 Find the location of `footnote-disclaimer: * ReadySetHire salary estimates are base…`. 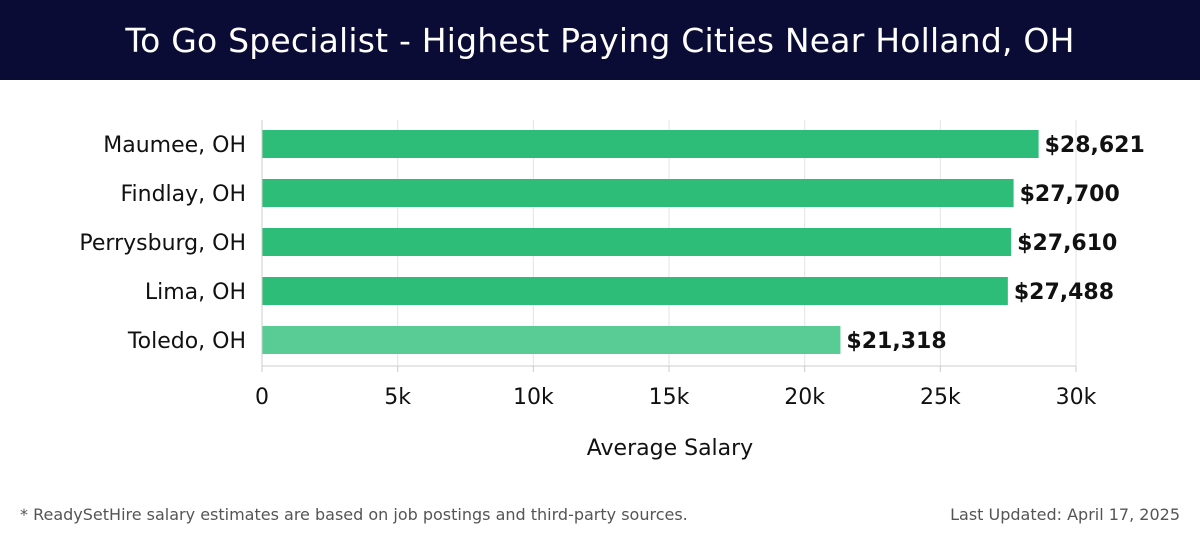

footnote-disclaimer: * ReadySetHire salary estimates are base… is located at coordinates (354, 514).